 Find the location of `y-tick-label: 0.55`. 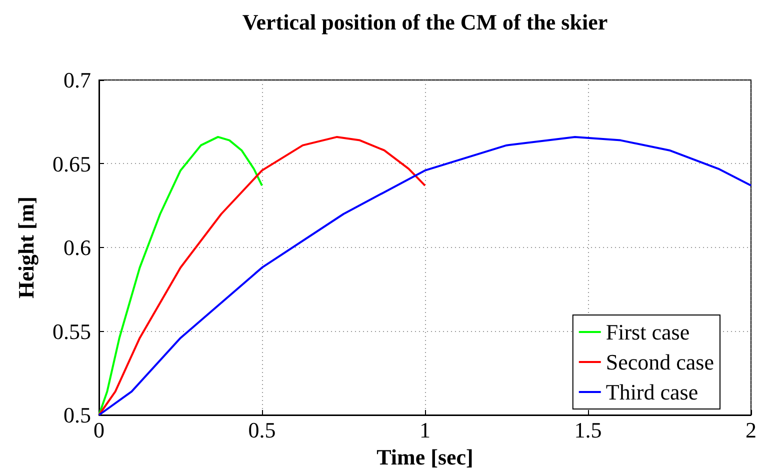

y-tick-label: 0.55 is located at coordinates (71, 331).